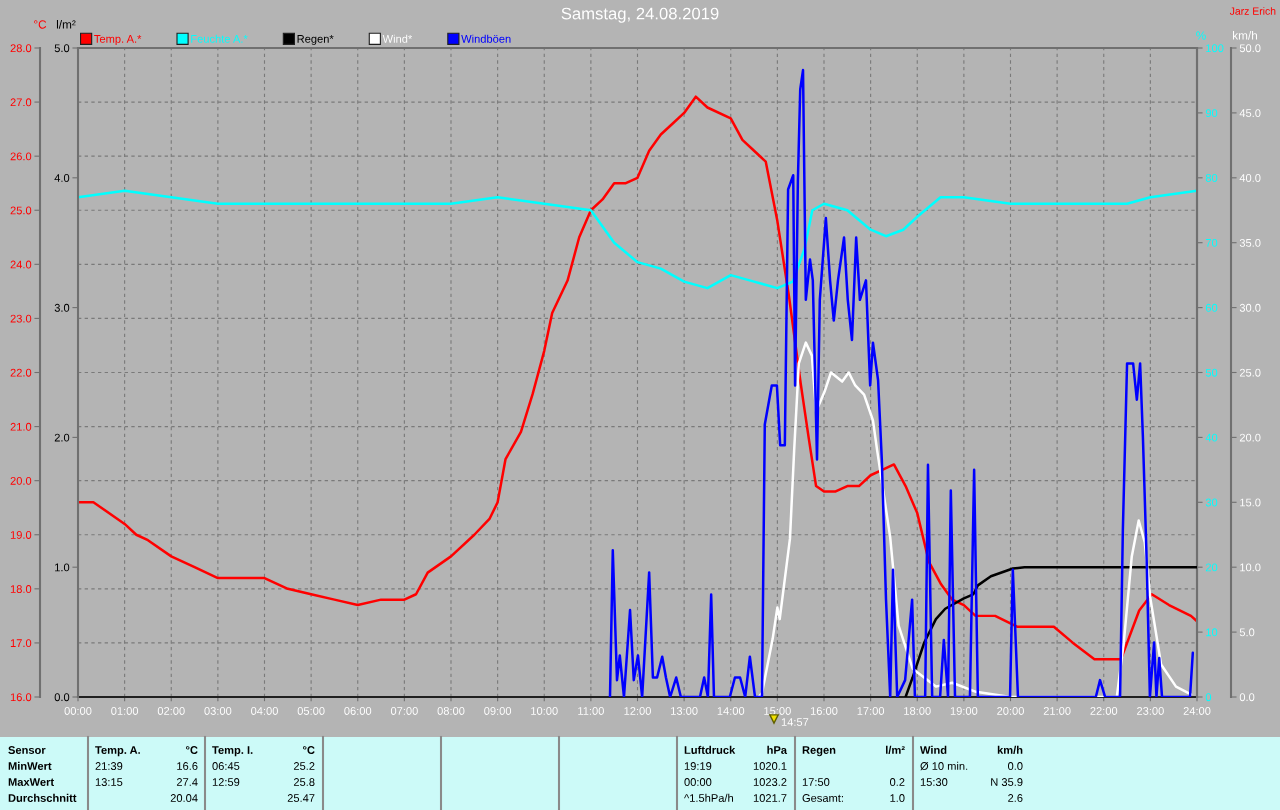 The height and width of the screenshot is (810, 1280). I want to click on y2-tick-label: 0, so click(1208, 697).